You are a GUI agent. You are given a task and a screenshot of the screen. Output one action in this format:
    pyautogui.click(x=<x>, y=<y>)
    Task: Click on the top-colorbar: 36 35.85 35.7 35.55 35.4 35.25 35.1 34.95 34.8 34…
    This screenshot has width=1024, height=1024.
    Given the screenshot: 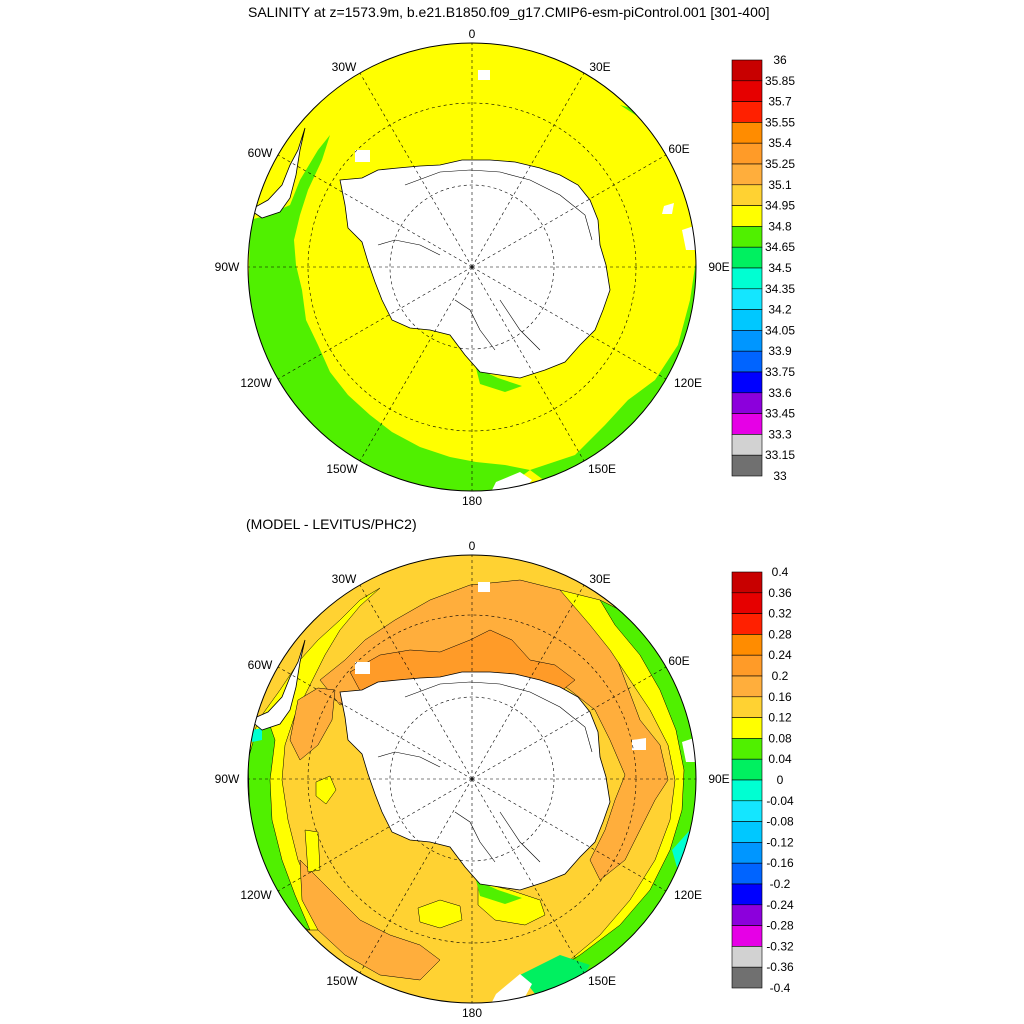 What is the action you would take?
    pyautogui.click(x=763, y=268)
    